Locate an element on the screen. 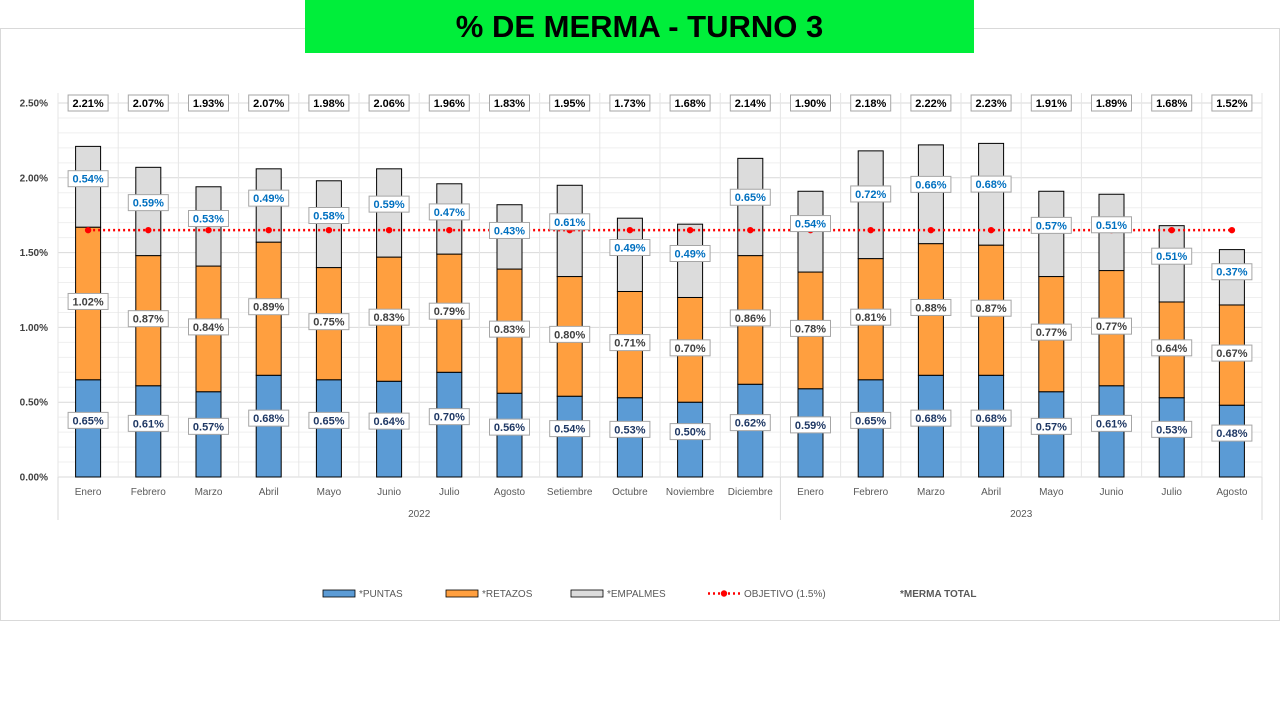 The image size is (1280, 720). data-label-empalmes: 0.58% is located at coordinates (328, 216).